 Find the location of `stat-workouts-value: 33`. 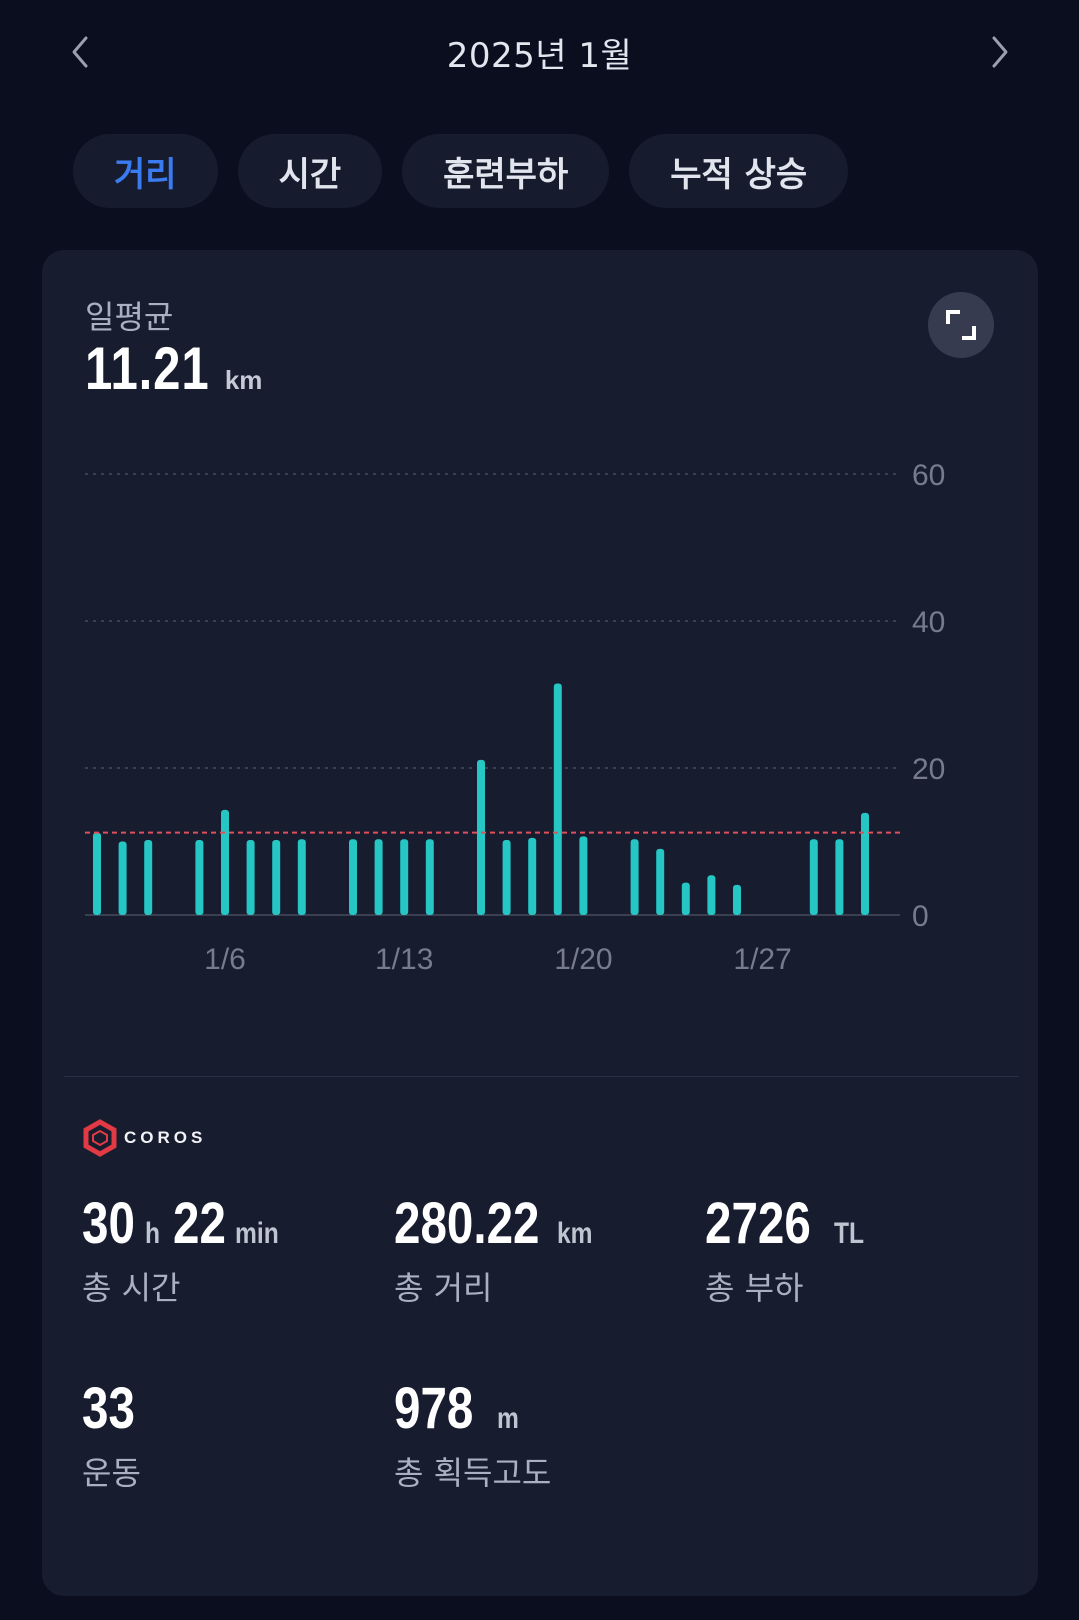

stat-workouts-value: 33 is located at coordinates (108, 1408).